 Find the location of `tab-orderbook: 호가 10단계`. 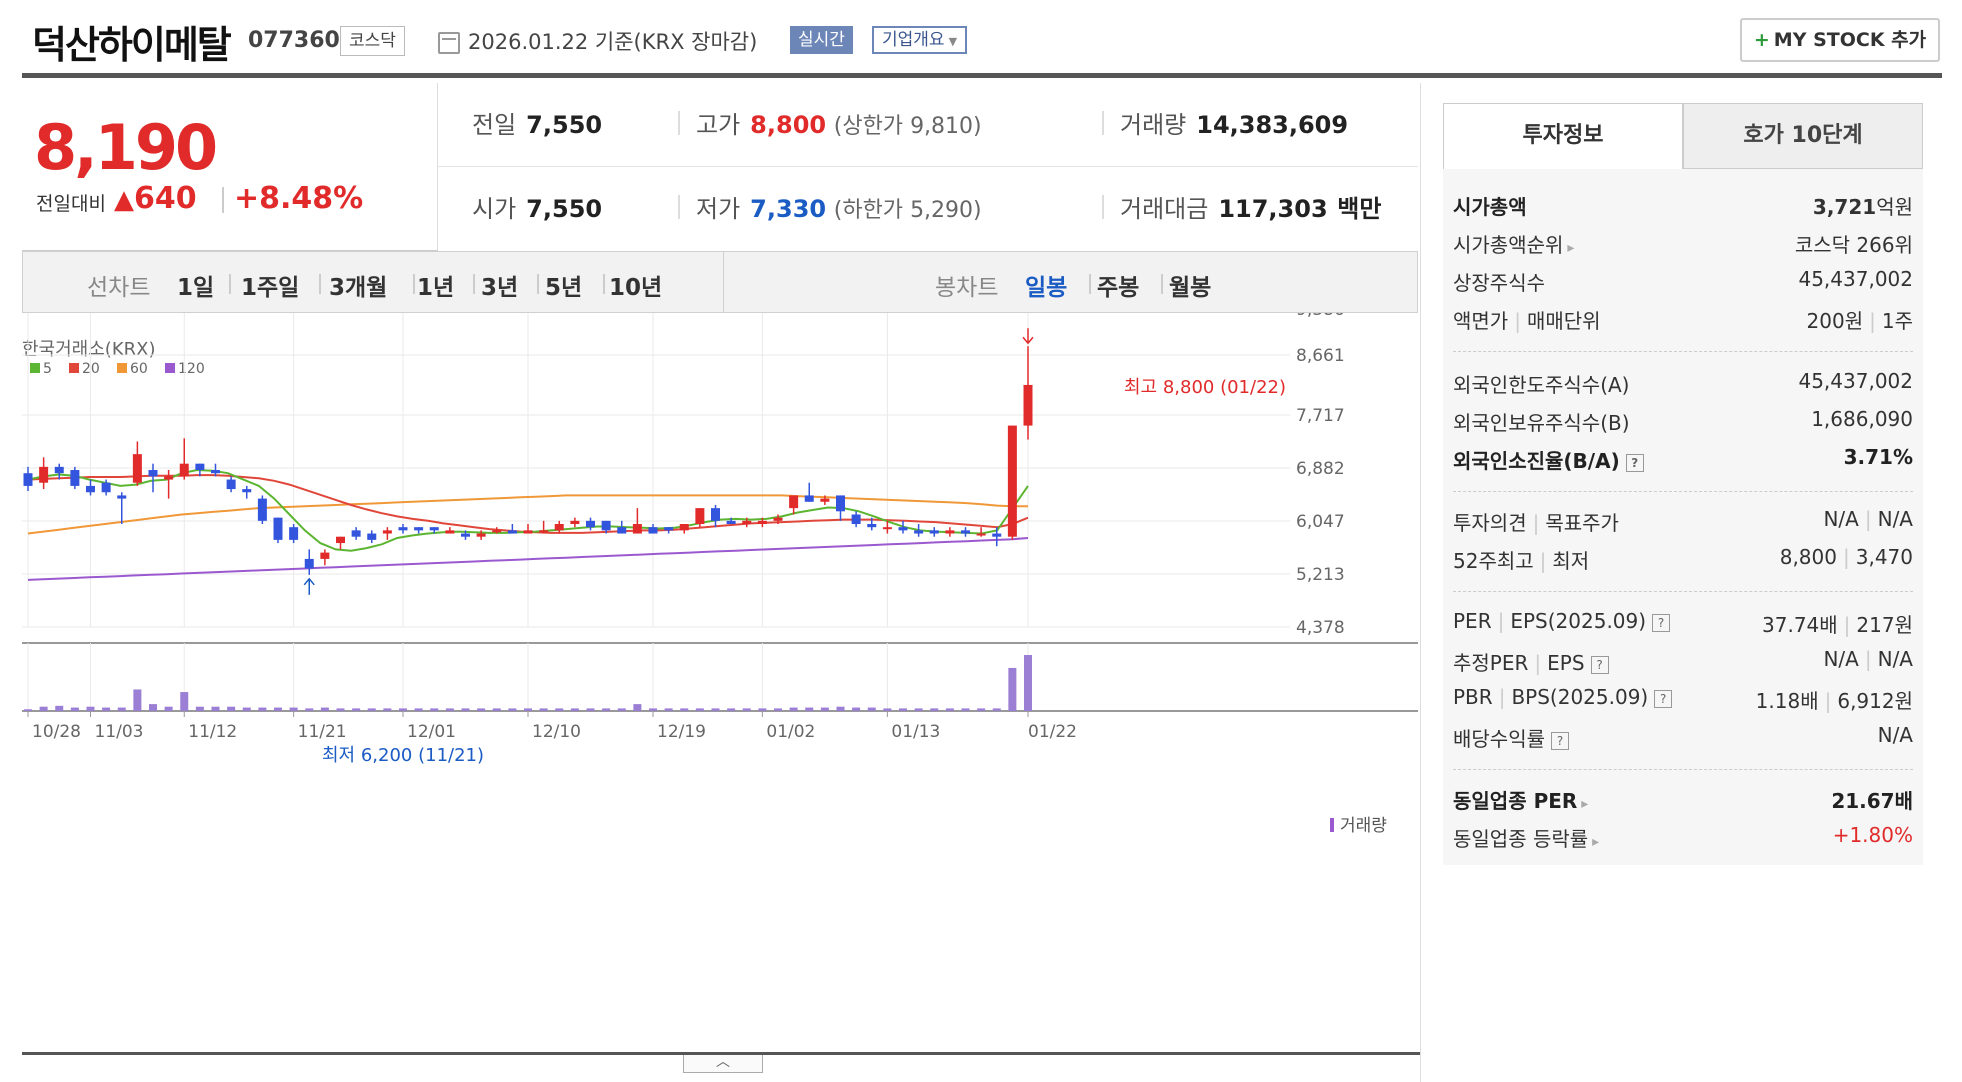

tab-orderbook: 호가 10단계 is located at coordinates (1803, 136).